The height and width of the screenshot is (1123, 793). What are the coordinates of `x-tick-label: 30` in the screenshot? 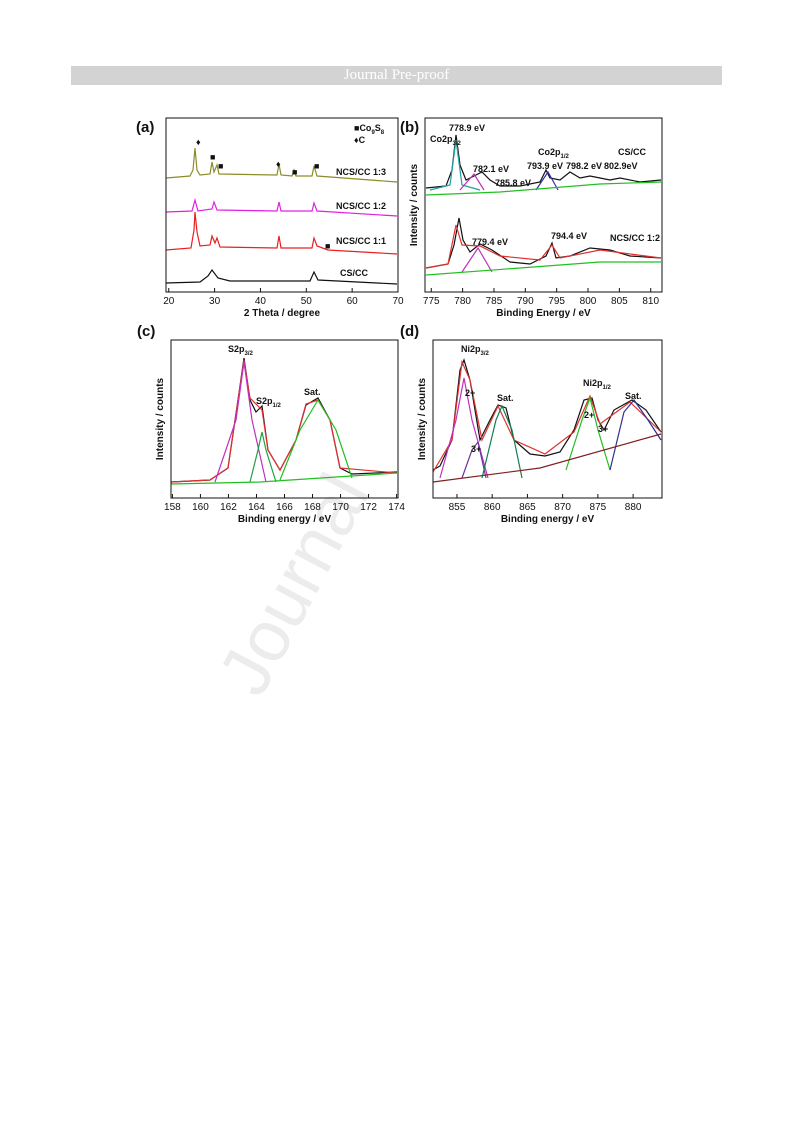 It's located at (215, 301).